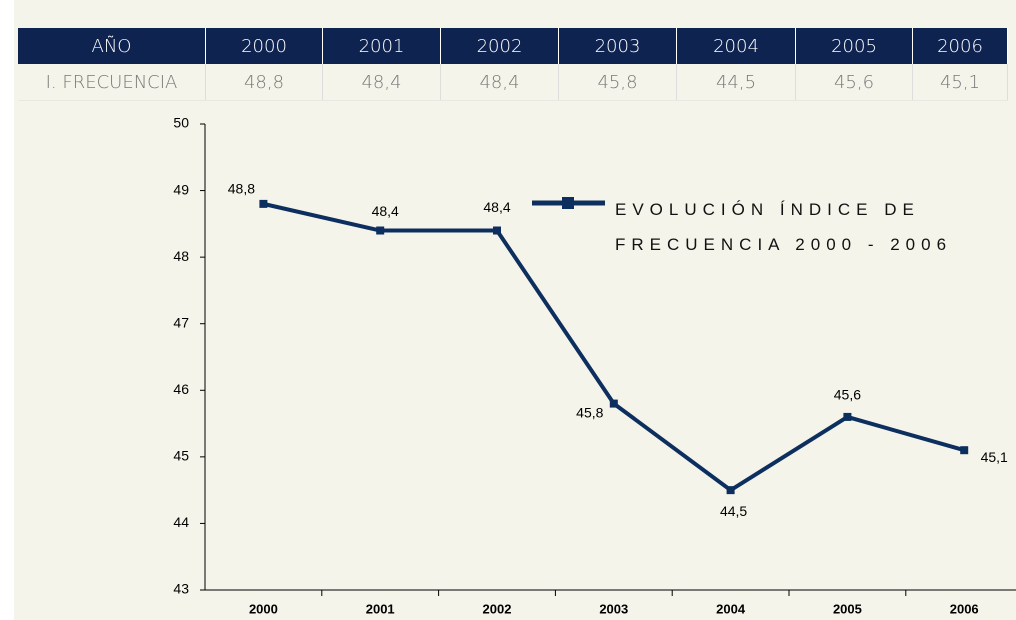 The width and height of the screenshot is (1016, 620). What do you see at coordinates (960, 82) in the screenshot?
I see `table-cell: 45,1` at bounding box center [960, 82].